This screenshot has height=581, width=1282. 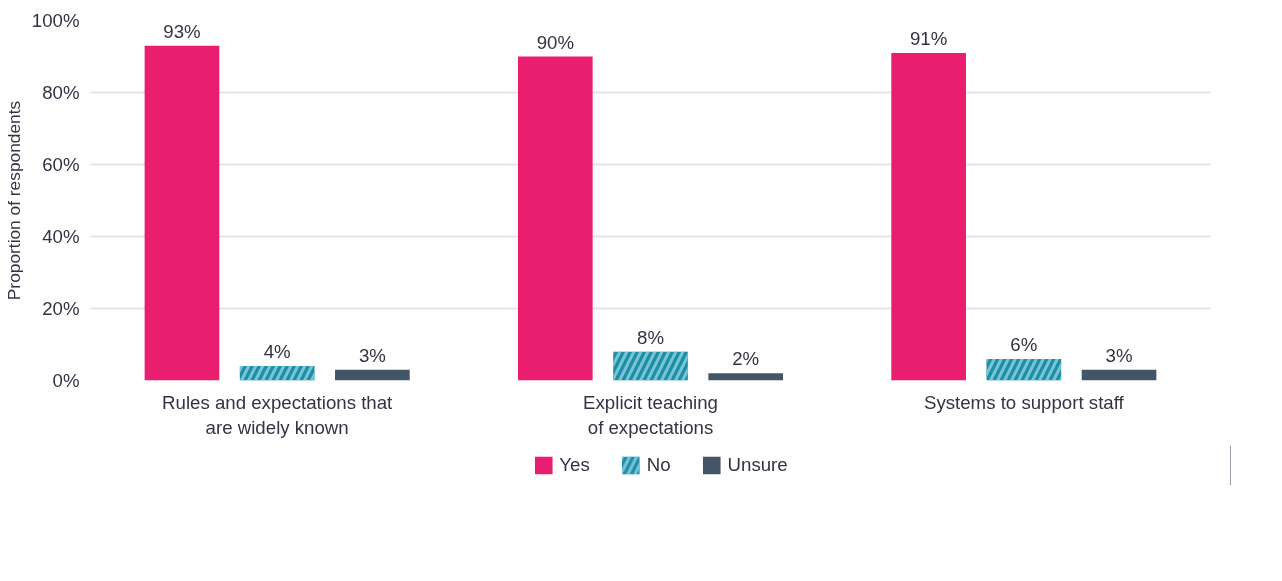 I want to click on x-tick-label: Rules and expectations that are widely known, so click(x=278, y=414).